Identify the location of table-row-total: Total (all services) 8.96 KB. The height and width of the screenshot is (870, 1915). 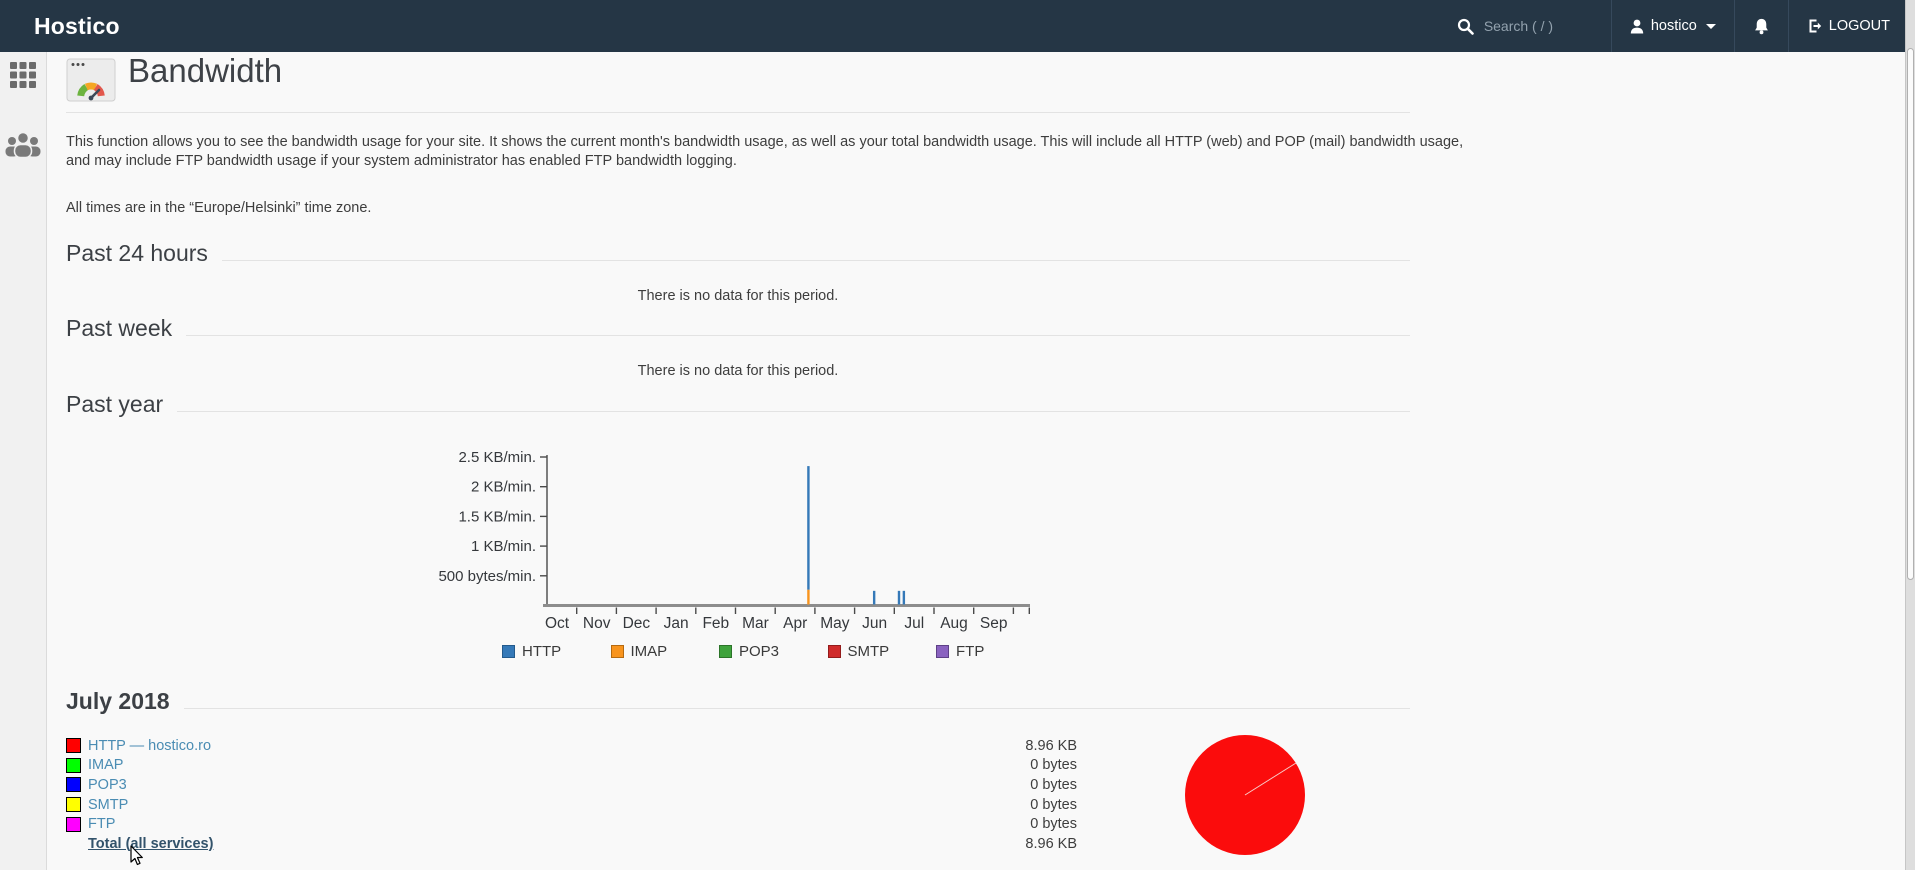
(571, 844).